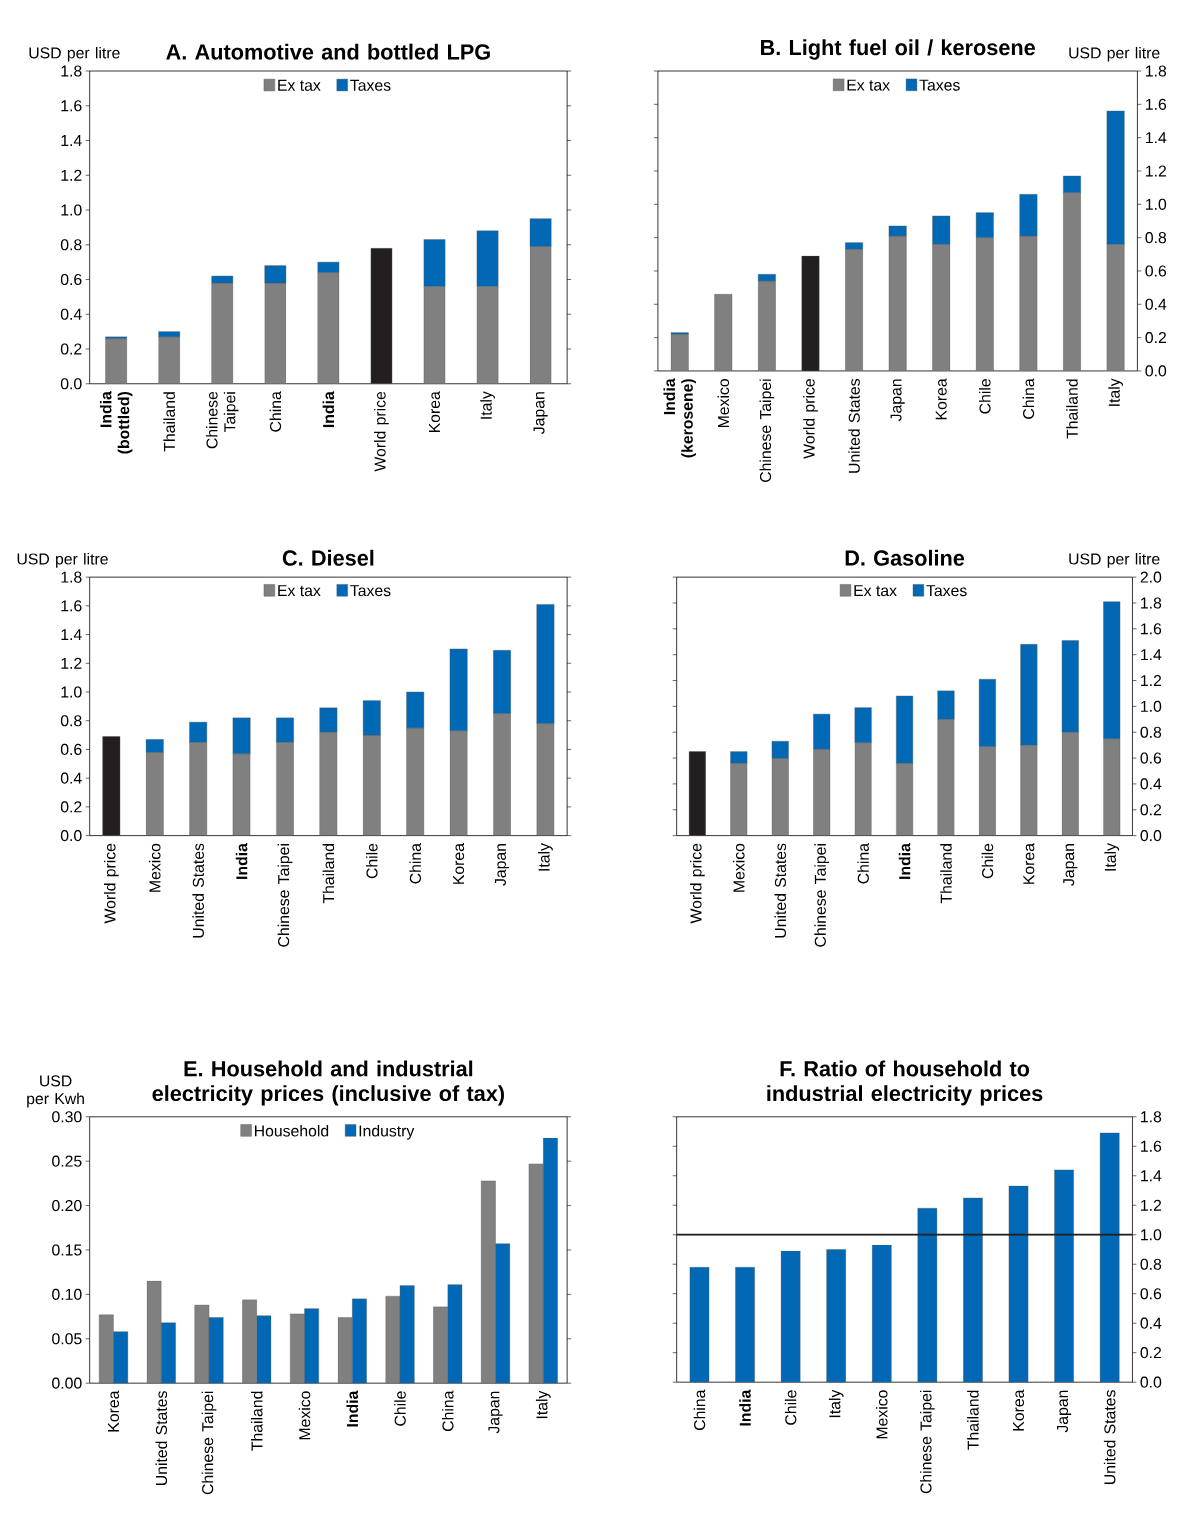 This screenshot has width=1181, height=1532. Describe the element at coordinates (67, 1117) in the screenshot. I see `y-tick-label: 0.30` at that location.